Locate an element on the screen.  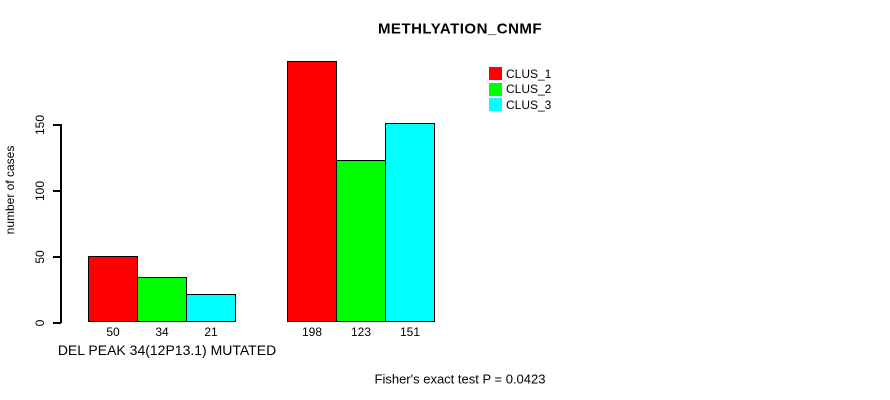
legend-row-clus_1: CLUS_1 is located at coordinates (520, 74).